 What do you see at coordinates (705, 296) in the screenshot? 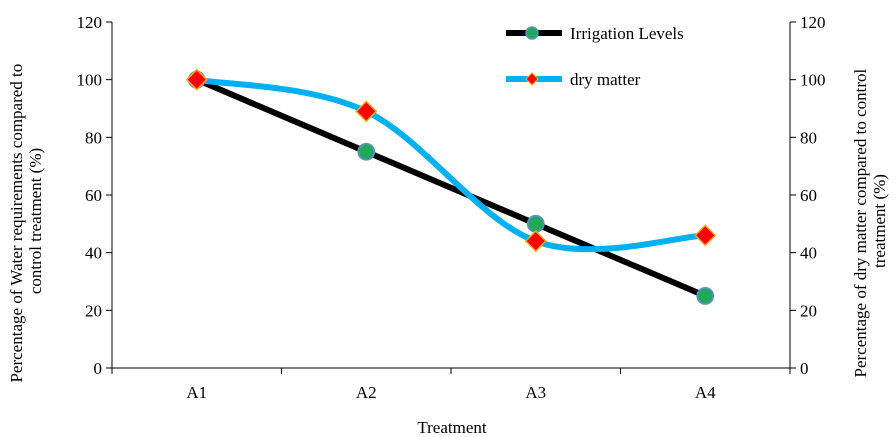
I see `data-point-irrigation-levels-a4` at bounding box center [705, 296].